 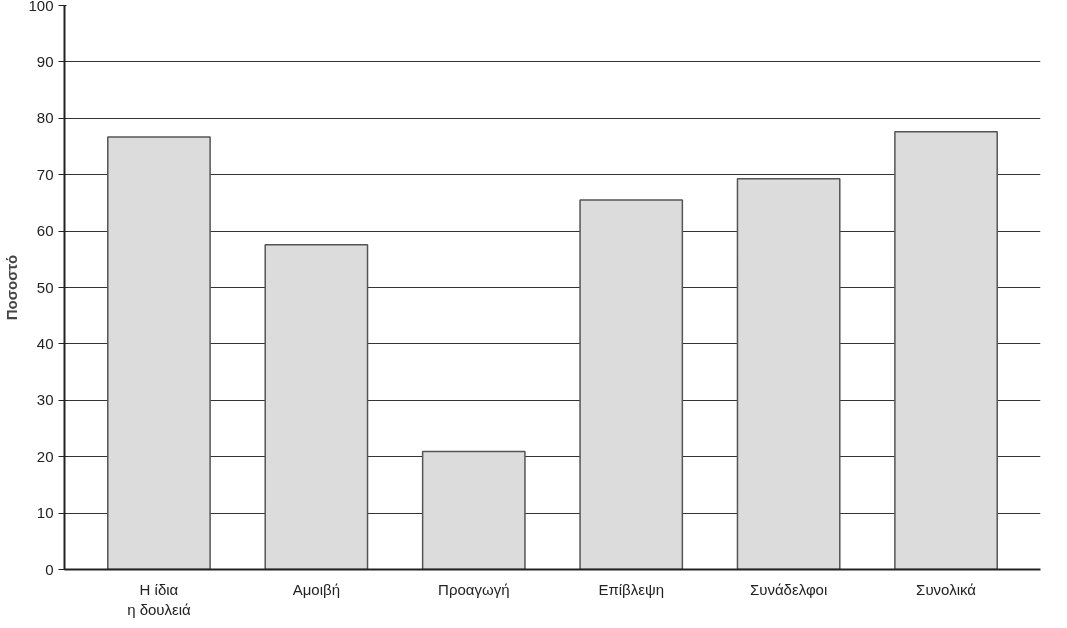 What do you see at coordinates (45, 118) in the screenshot?
I see `y-tick-label: 80` at bounding box center [45, 118].